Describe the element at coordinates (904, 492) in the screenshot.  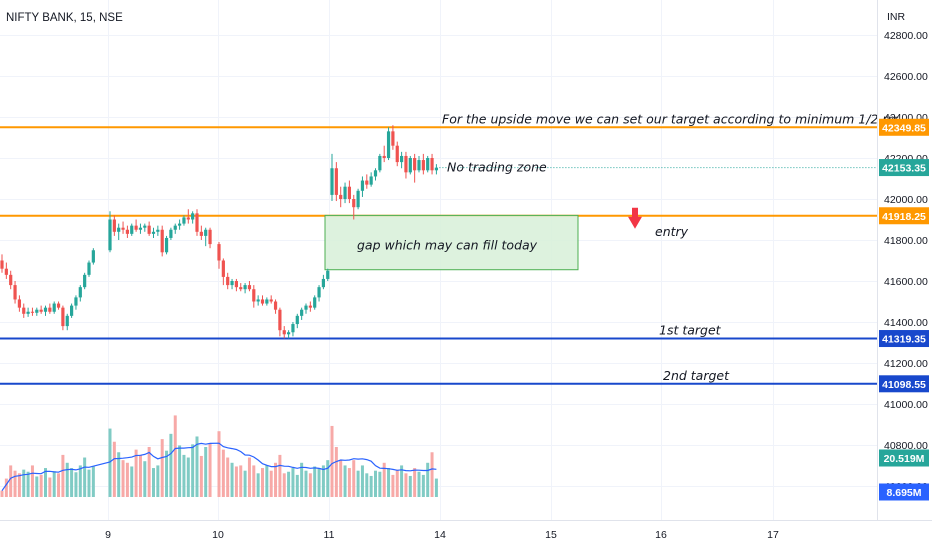
I see `volume-ma-tag` at that location.